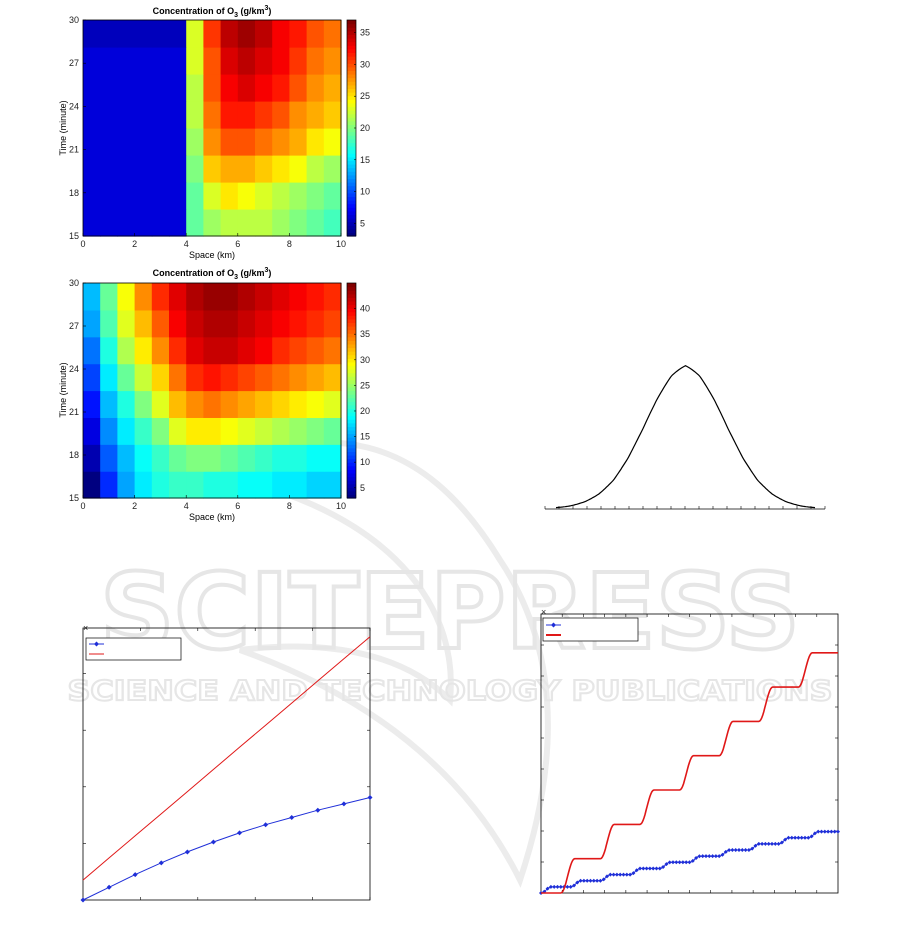 The height and width of the screenshot is (928, 901). I want to click on y-tick-label: 15, so click(74, 498).